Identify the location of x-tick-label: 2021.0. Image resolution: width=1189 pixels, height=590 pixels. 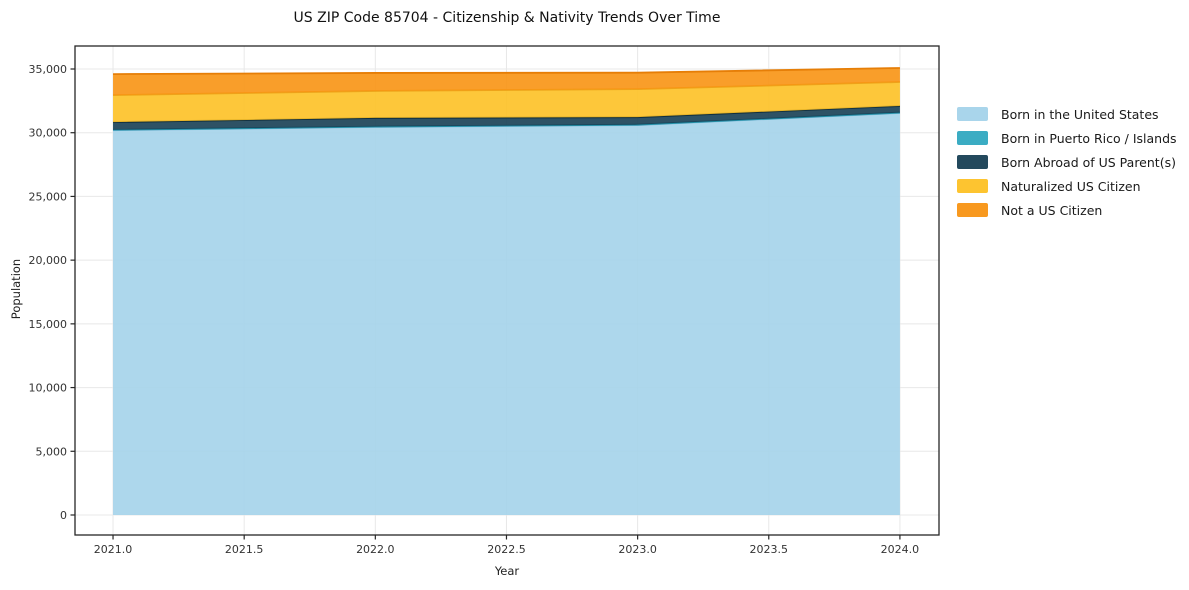
(113, 549).